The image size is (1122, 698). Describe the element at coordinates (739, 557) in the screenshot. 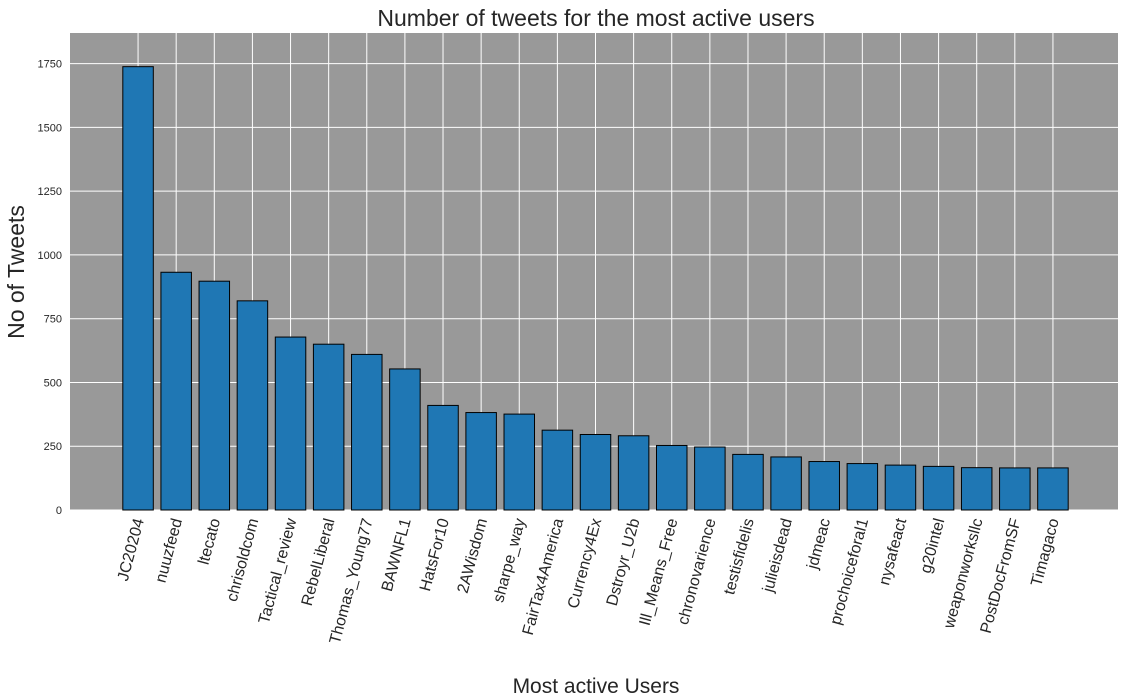

I see `x-tick-label: testisfidelis` at that location.